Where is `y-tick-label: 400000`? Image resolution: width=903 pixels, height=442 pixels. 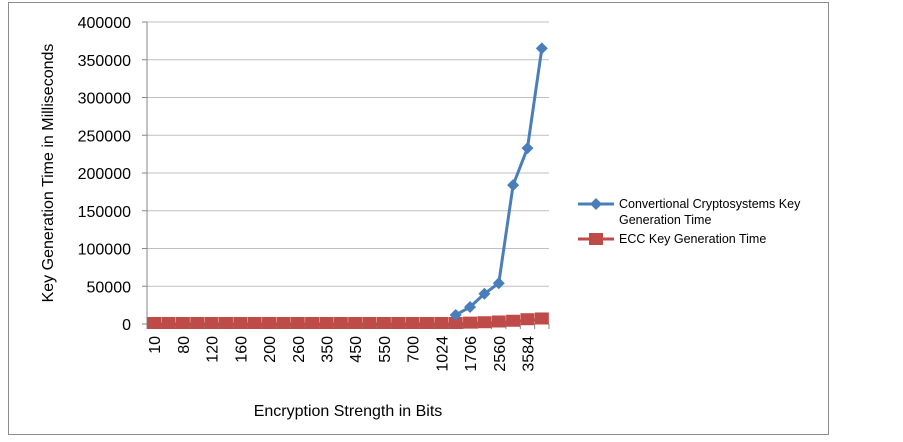
y-tick-label: 400000 is located at coordinates (104, 23).